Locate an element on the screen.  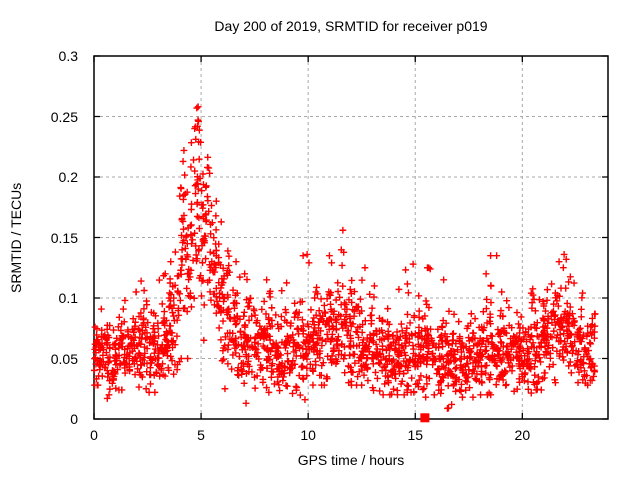
x-tick-label: 0 is located at coordinates (94, 435).